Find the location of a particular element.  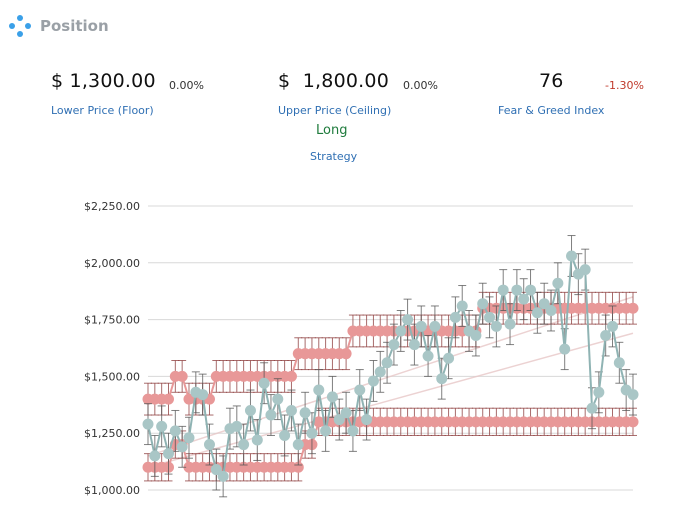

floor-data-point is located at coordinates (633, 422).